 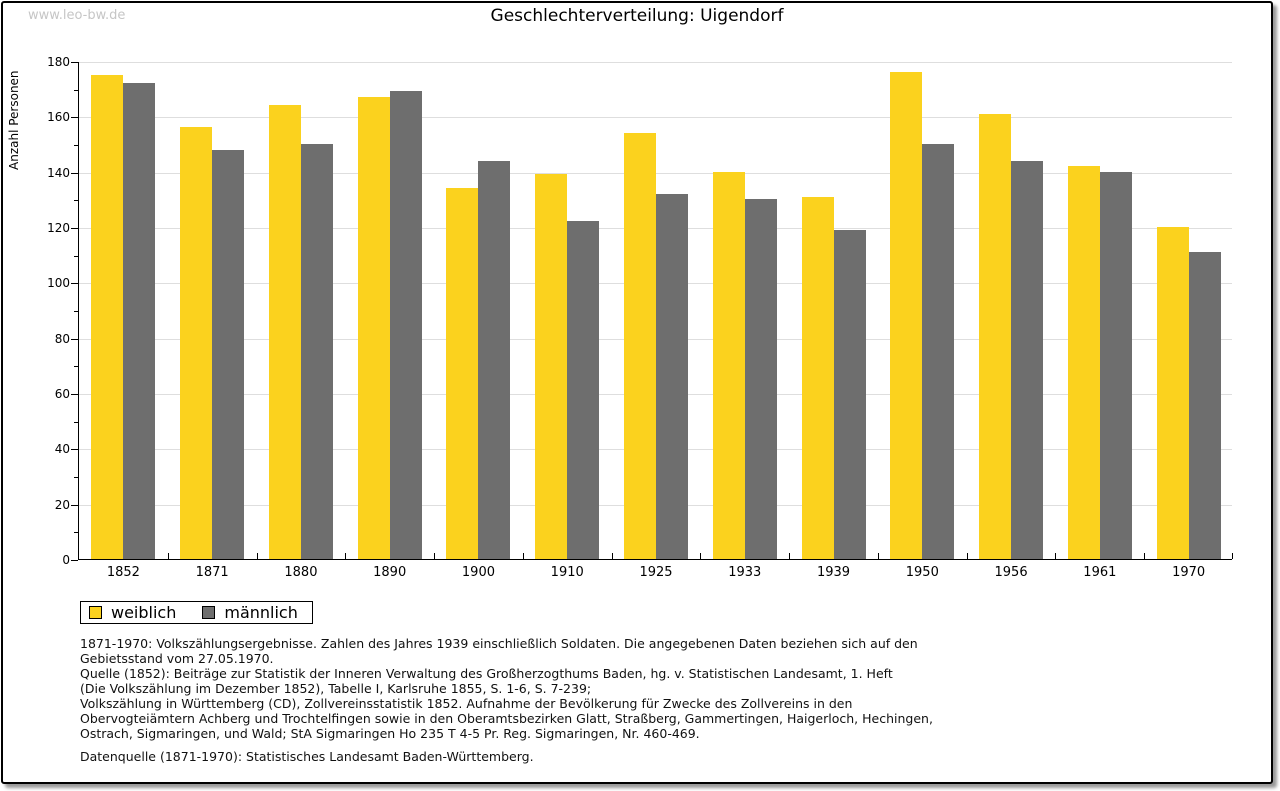 What do you see at coordinates (1204, 405) in the screenshot?
I see `bar-männlich-1970` at bounding box center [1204, 405].